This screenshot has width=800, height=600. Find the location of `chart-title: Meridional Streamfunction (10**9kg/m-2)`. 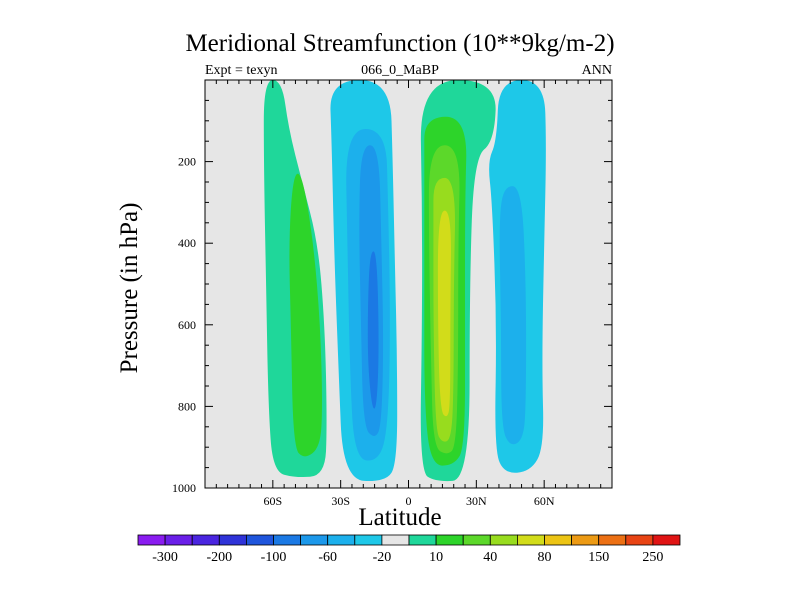

chart-title: Meridional Streamfunction (10**9kg/m-2) is located at coordinates (400, 43).